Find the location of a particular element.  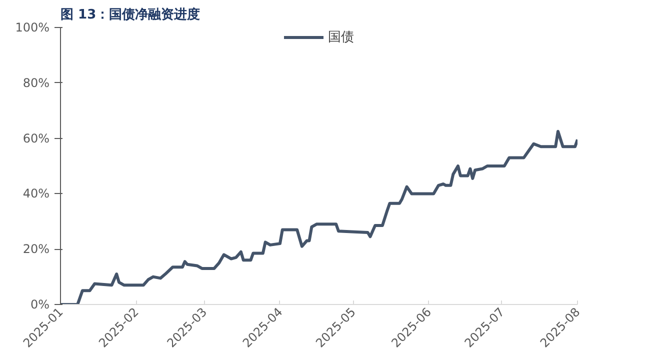

chart-title: 图 13：国债净融资进度 is located at coordinates (130, 14).